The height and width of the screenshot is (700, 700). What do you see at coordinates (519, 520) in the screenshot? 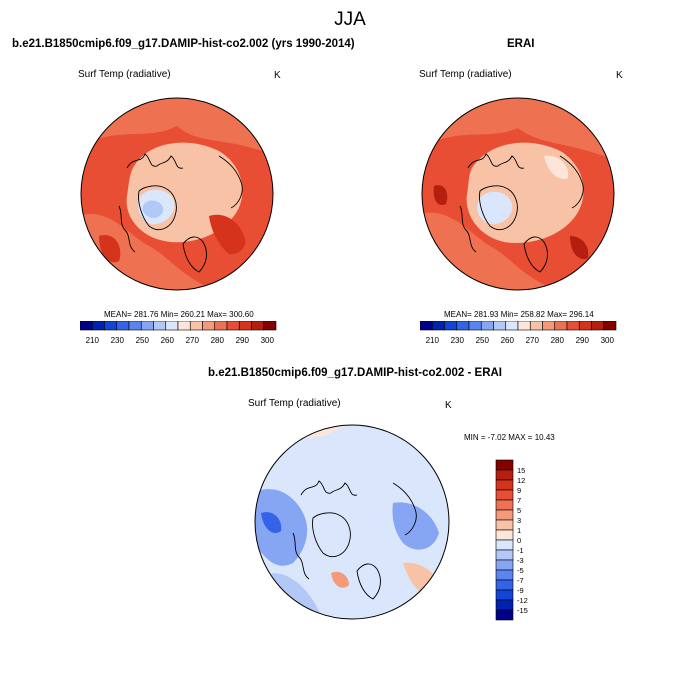
I see `colorbar-tick-label: 3` at bounding box center [519, 520].